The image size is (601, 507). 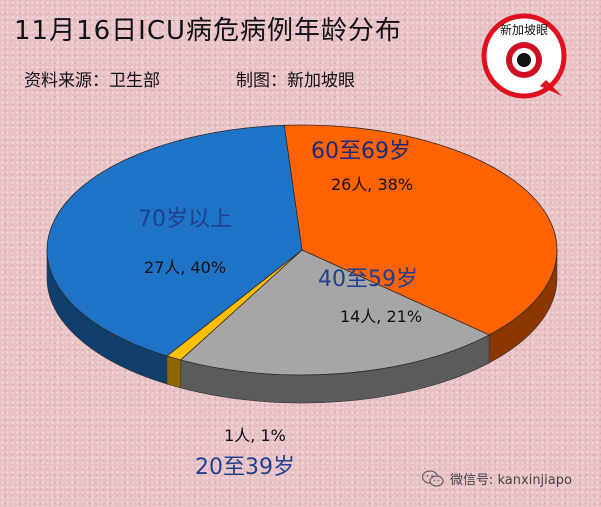 What do you see at coordinates (208, 31) in the screenshot?
I see `chart-title: 11月16日ICU病危病例年龄分布` at bounding box center [208, 31].